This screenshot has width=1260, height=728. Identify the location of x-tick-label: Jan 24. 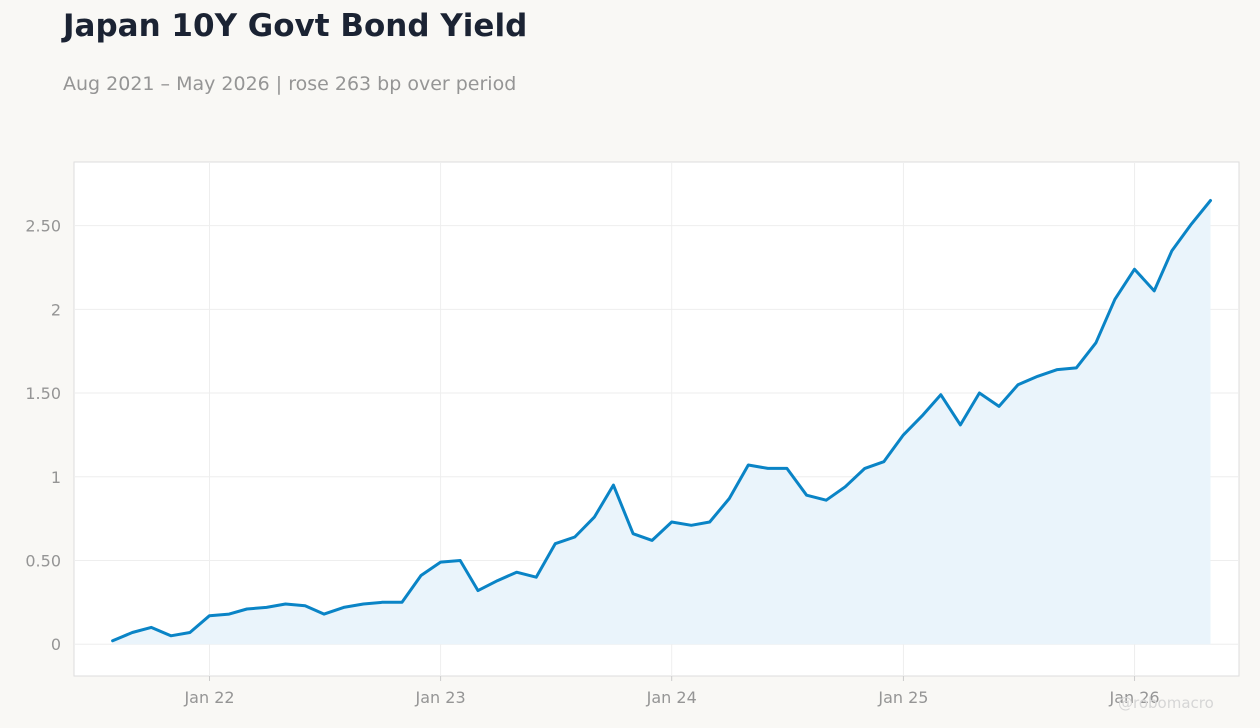
(671, 697).